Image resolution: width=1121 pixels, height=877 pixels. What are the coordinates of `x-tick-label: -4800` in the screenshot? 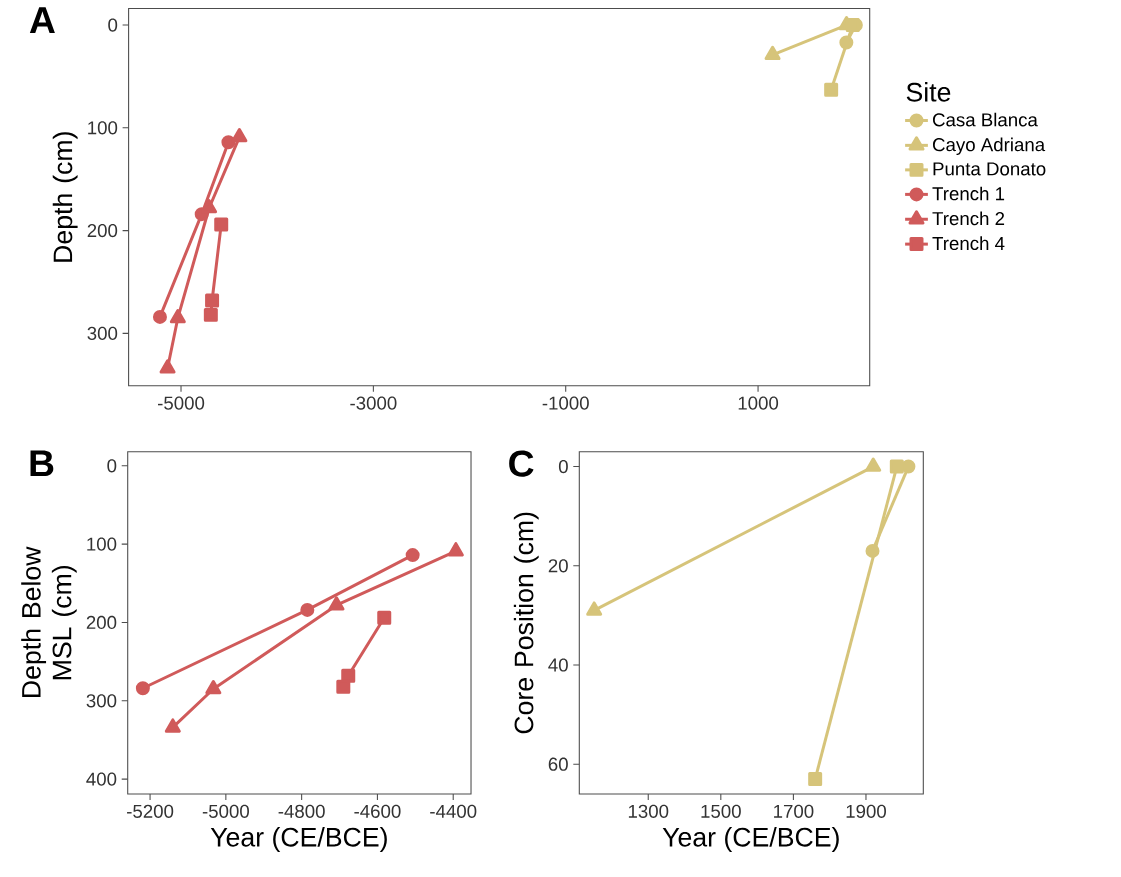 It's located at (301, 811).